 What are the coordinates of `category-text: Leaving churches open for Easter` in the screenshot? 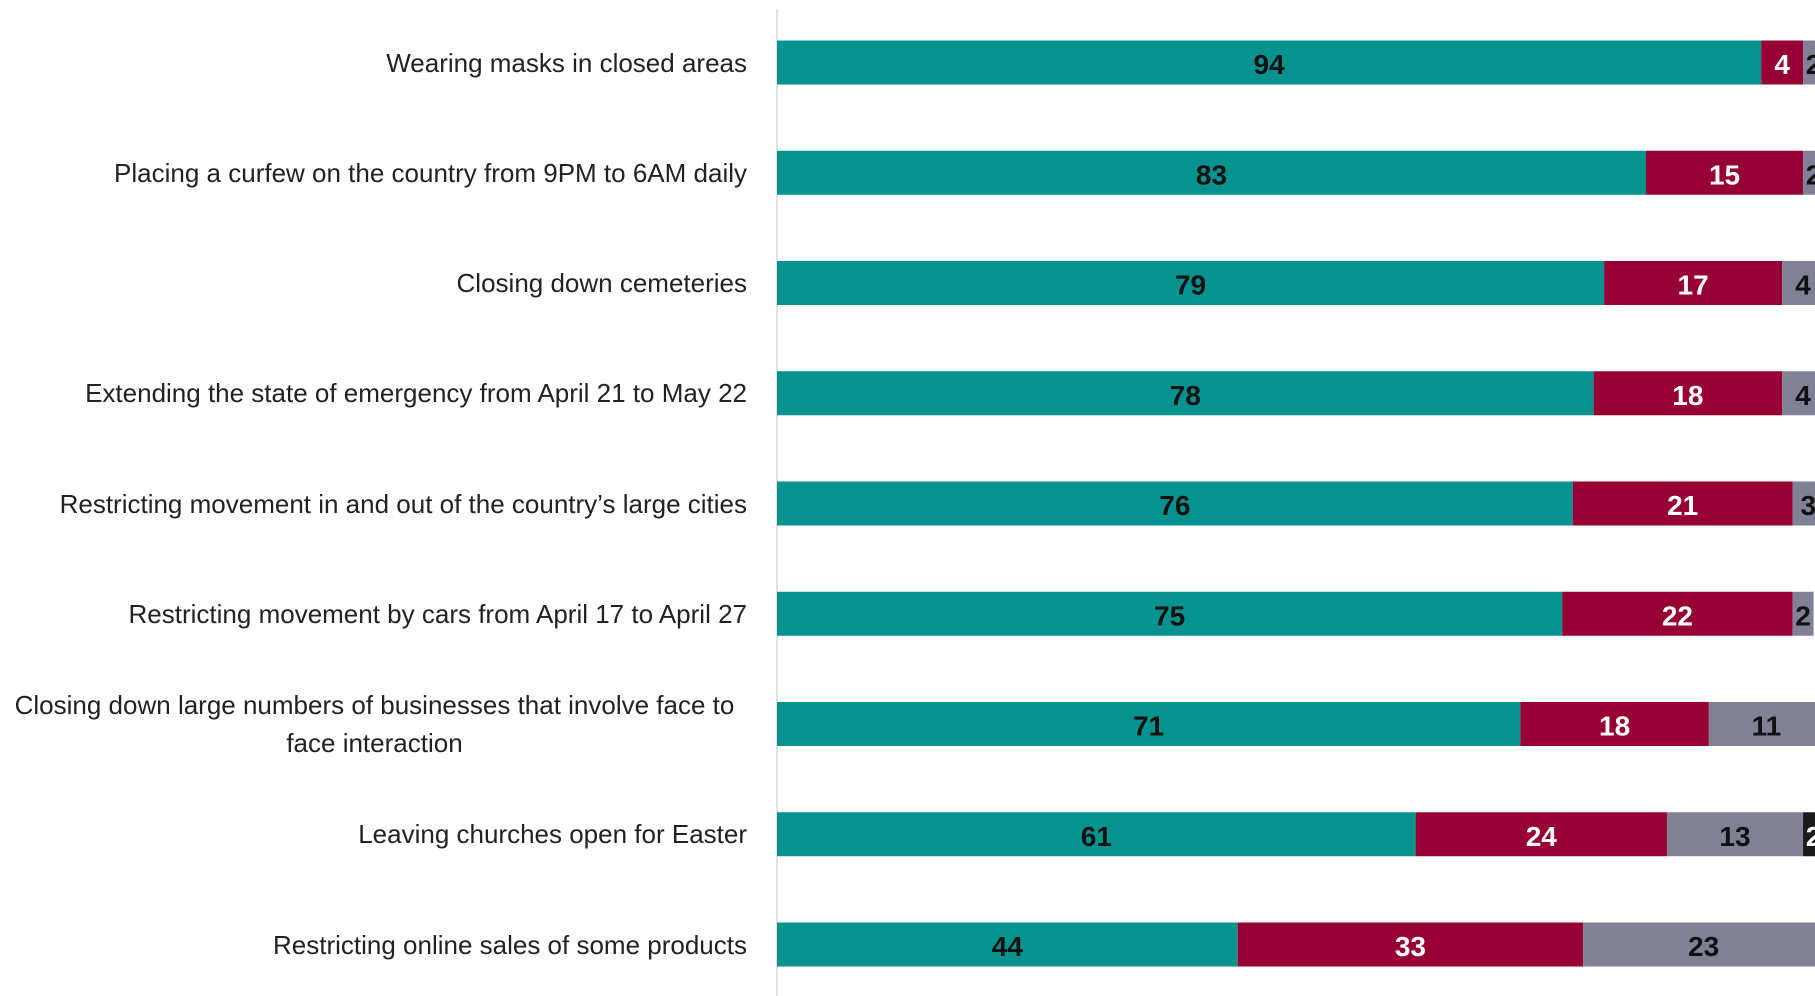 It's located at (552, 834).